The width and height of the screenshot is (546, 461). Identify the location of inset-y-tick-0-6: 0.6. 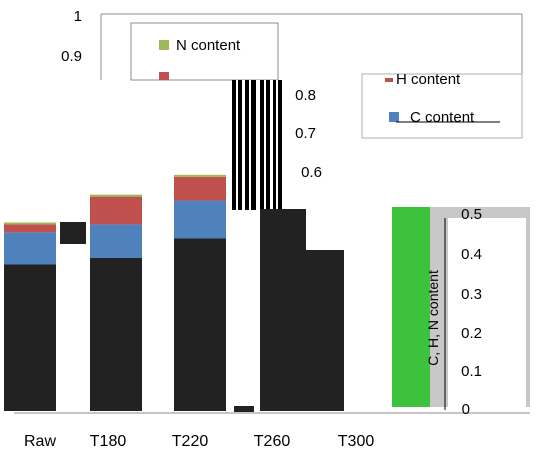
(311, 172).